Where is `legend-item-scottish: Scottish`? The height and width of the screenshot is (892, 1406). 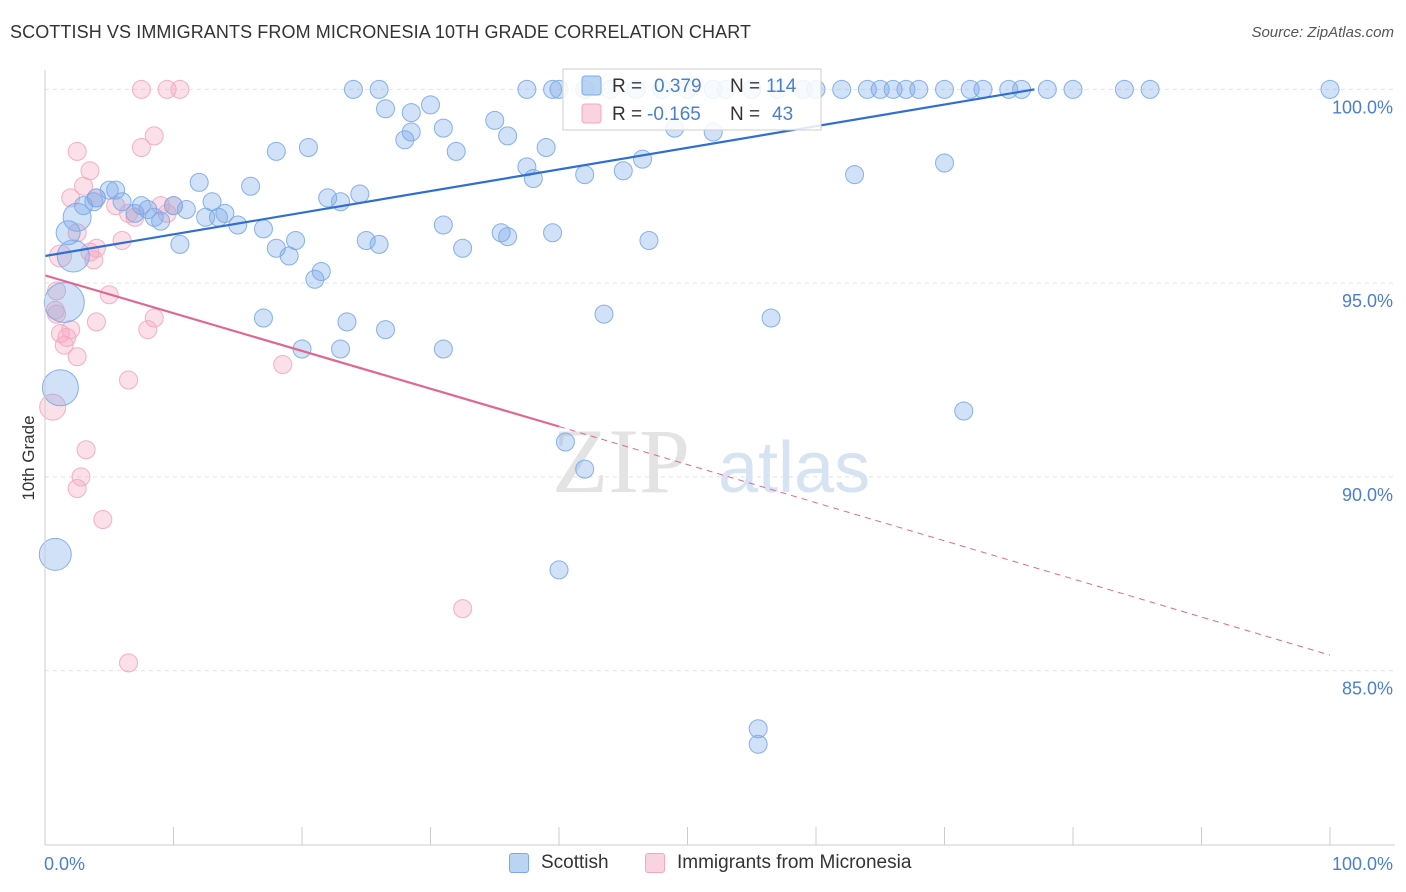
legend-item-scottish: Scottish is located at coordinates (559, 863).